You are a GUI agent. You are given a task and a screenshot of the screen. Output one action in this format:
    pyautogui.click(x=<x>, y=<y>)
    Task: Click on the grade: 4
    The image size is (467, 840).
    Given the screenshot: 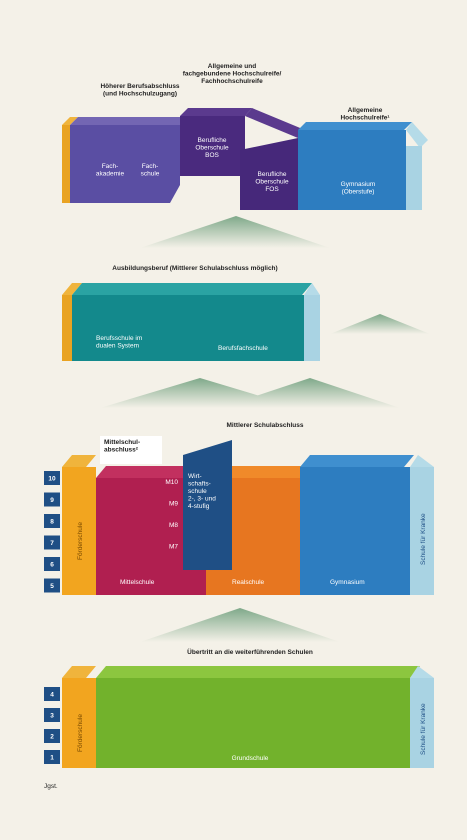 What is the action you would take?
    pyautogui.click(x=52, y=695)
    